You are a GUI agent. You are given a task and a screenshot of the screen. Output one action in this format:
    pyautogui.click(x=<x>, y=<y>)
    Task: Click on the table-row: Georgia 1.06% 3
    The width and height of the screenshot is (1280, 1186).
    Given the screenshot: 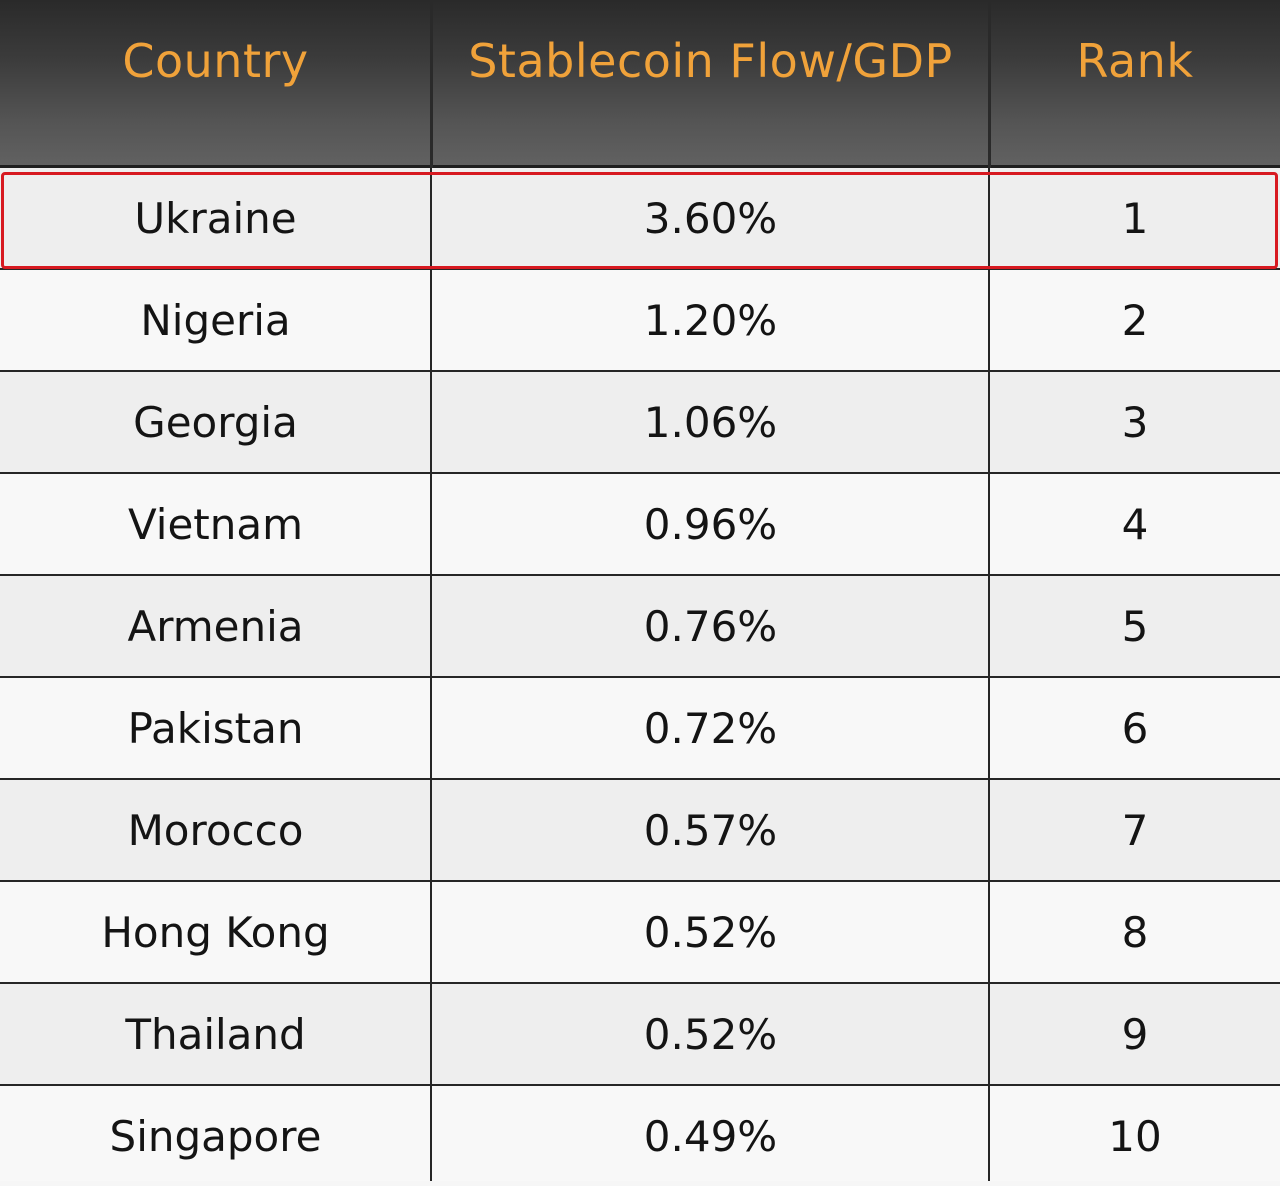 What is the action you would take?
    pyautogui.click(x=640, y=423)
    